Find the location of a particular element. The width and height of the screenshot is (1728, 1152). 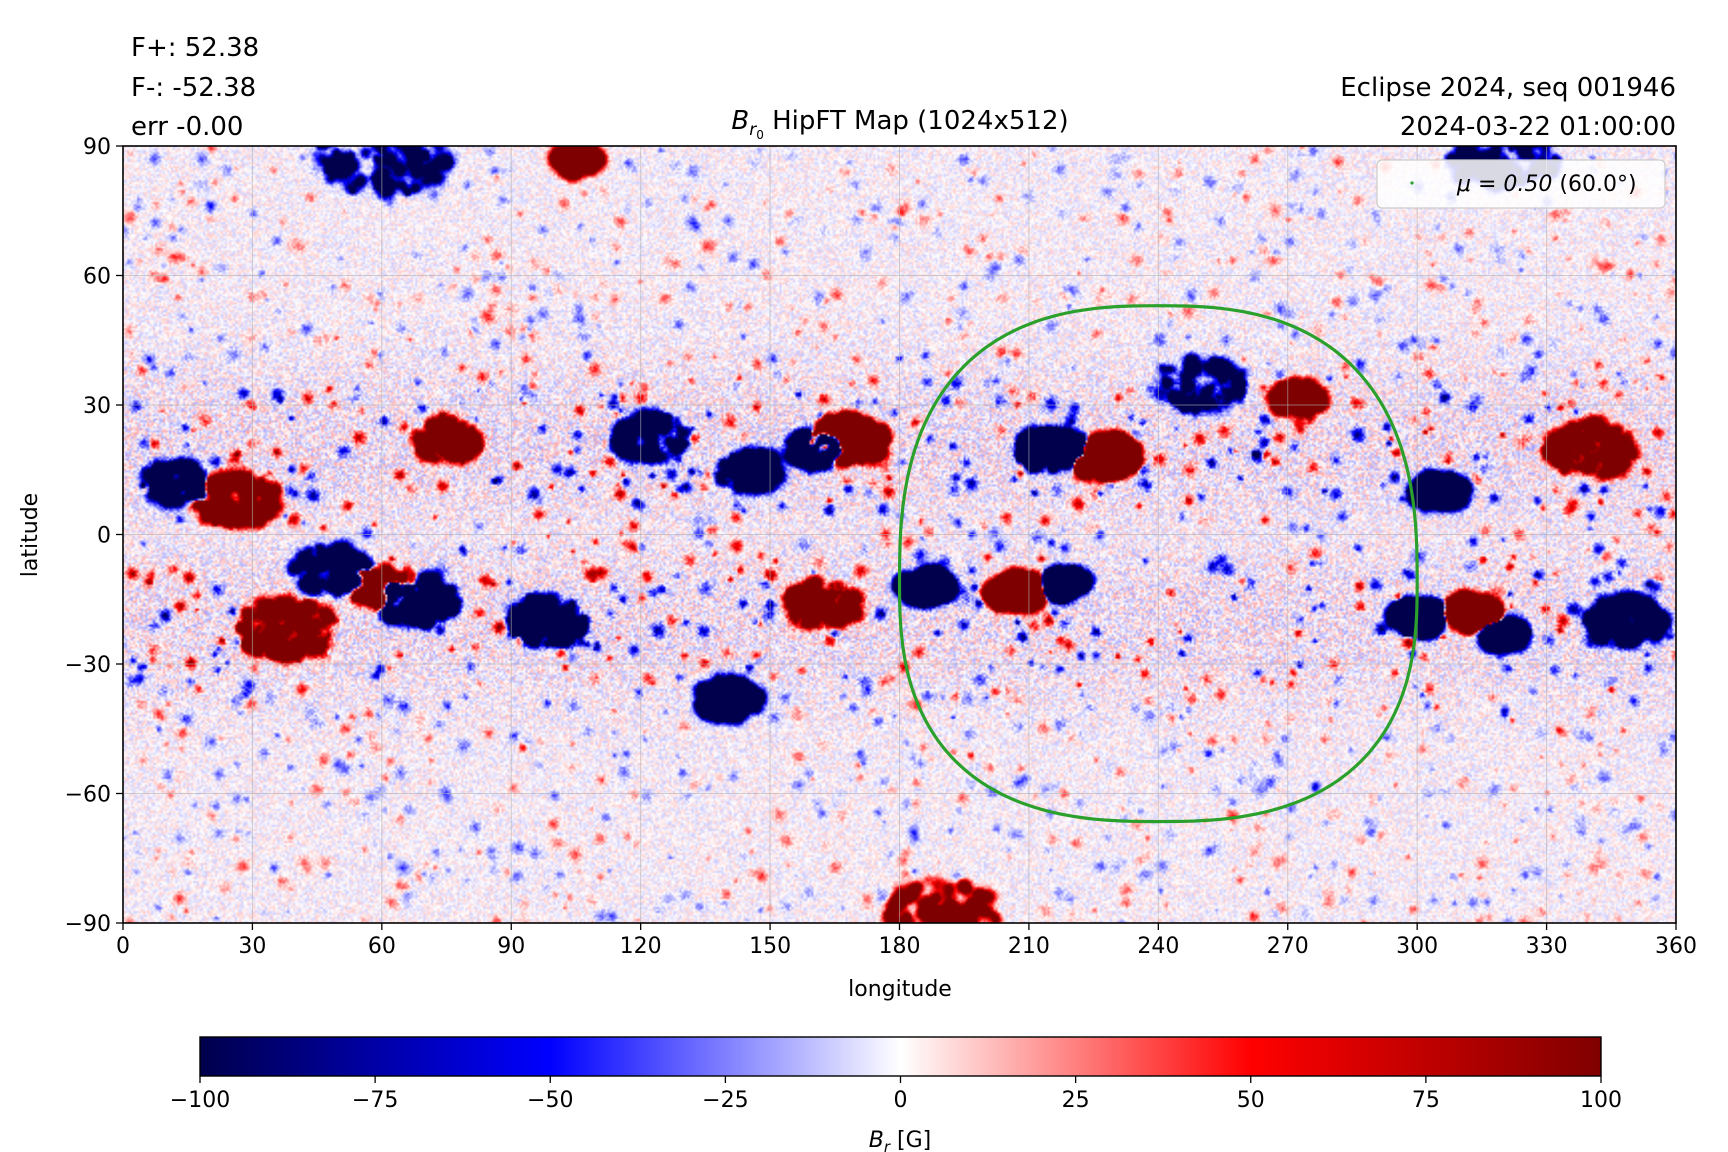

chart-title: Br0 HipFT Map (1024x512) is located at coordinates (899, 124).